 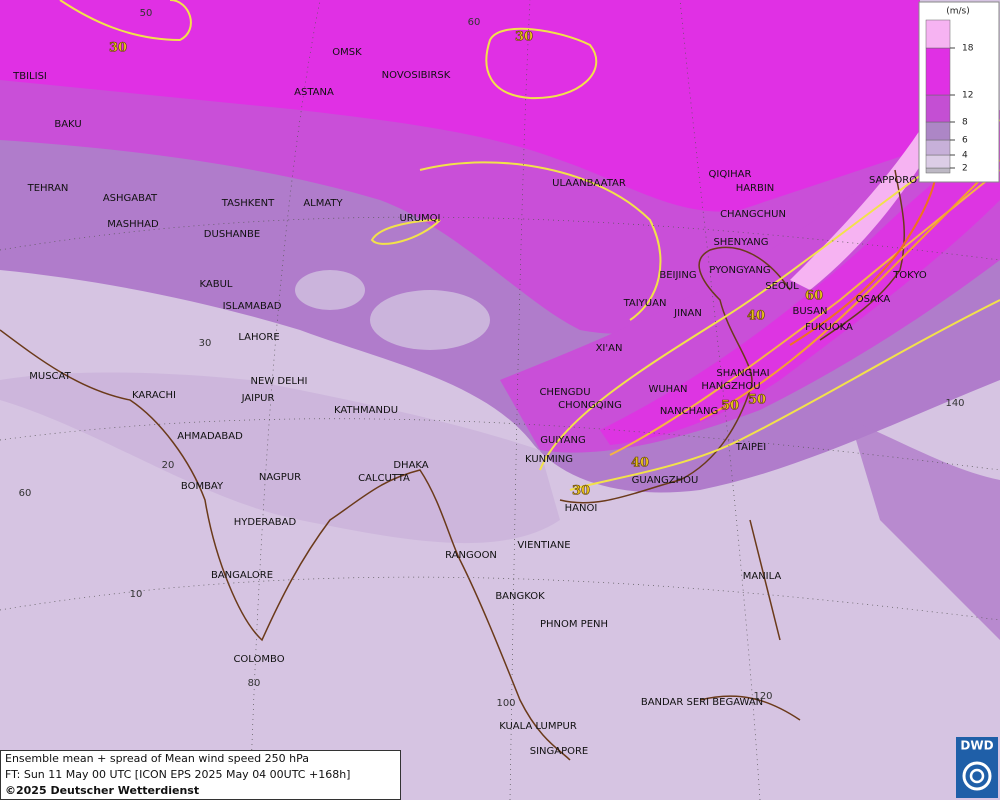 I want to click on legend-tick-label: 6, so click(x=965, y=141).